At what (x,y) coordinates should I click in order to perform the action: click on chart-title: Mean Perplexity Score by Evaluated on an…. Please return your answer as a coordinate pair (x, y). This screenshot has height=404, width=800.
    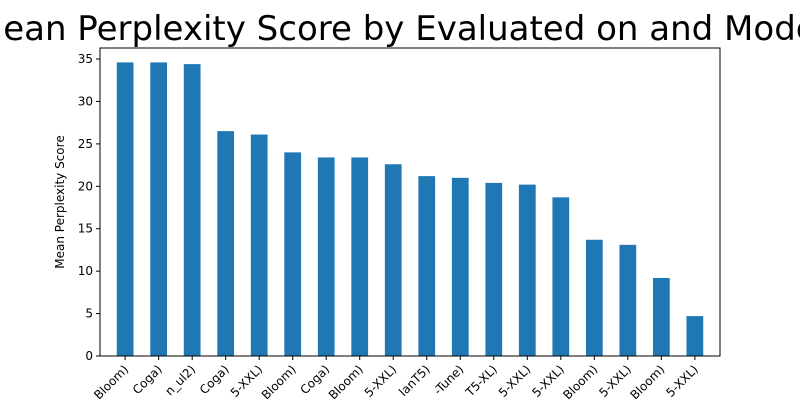
    Looking at the image, I should click on (400, 29).